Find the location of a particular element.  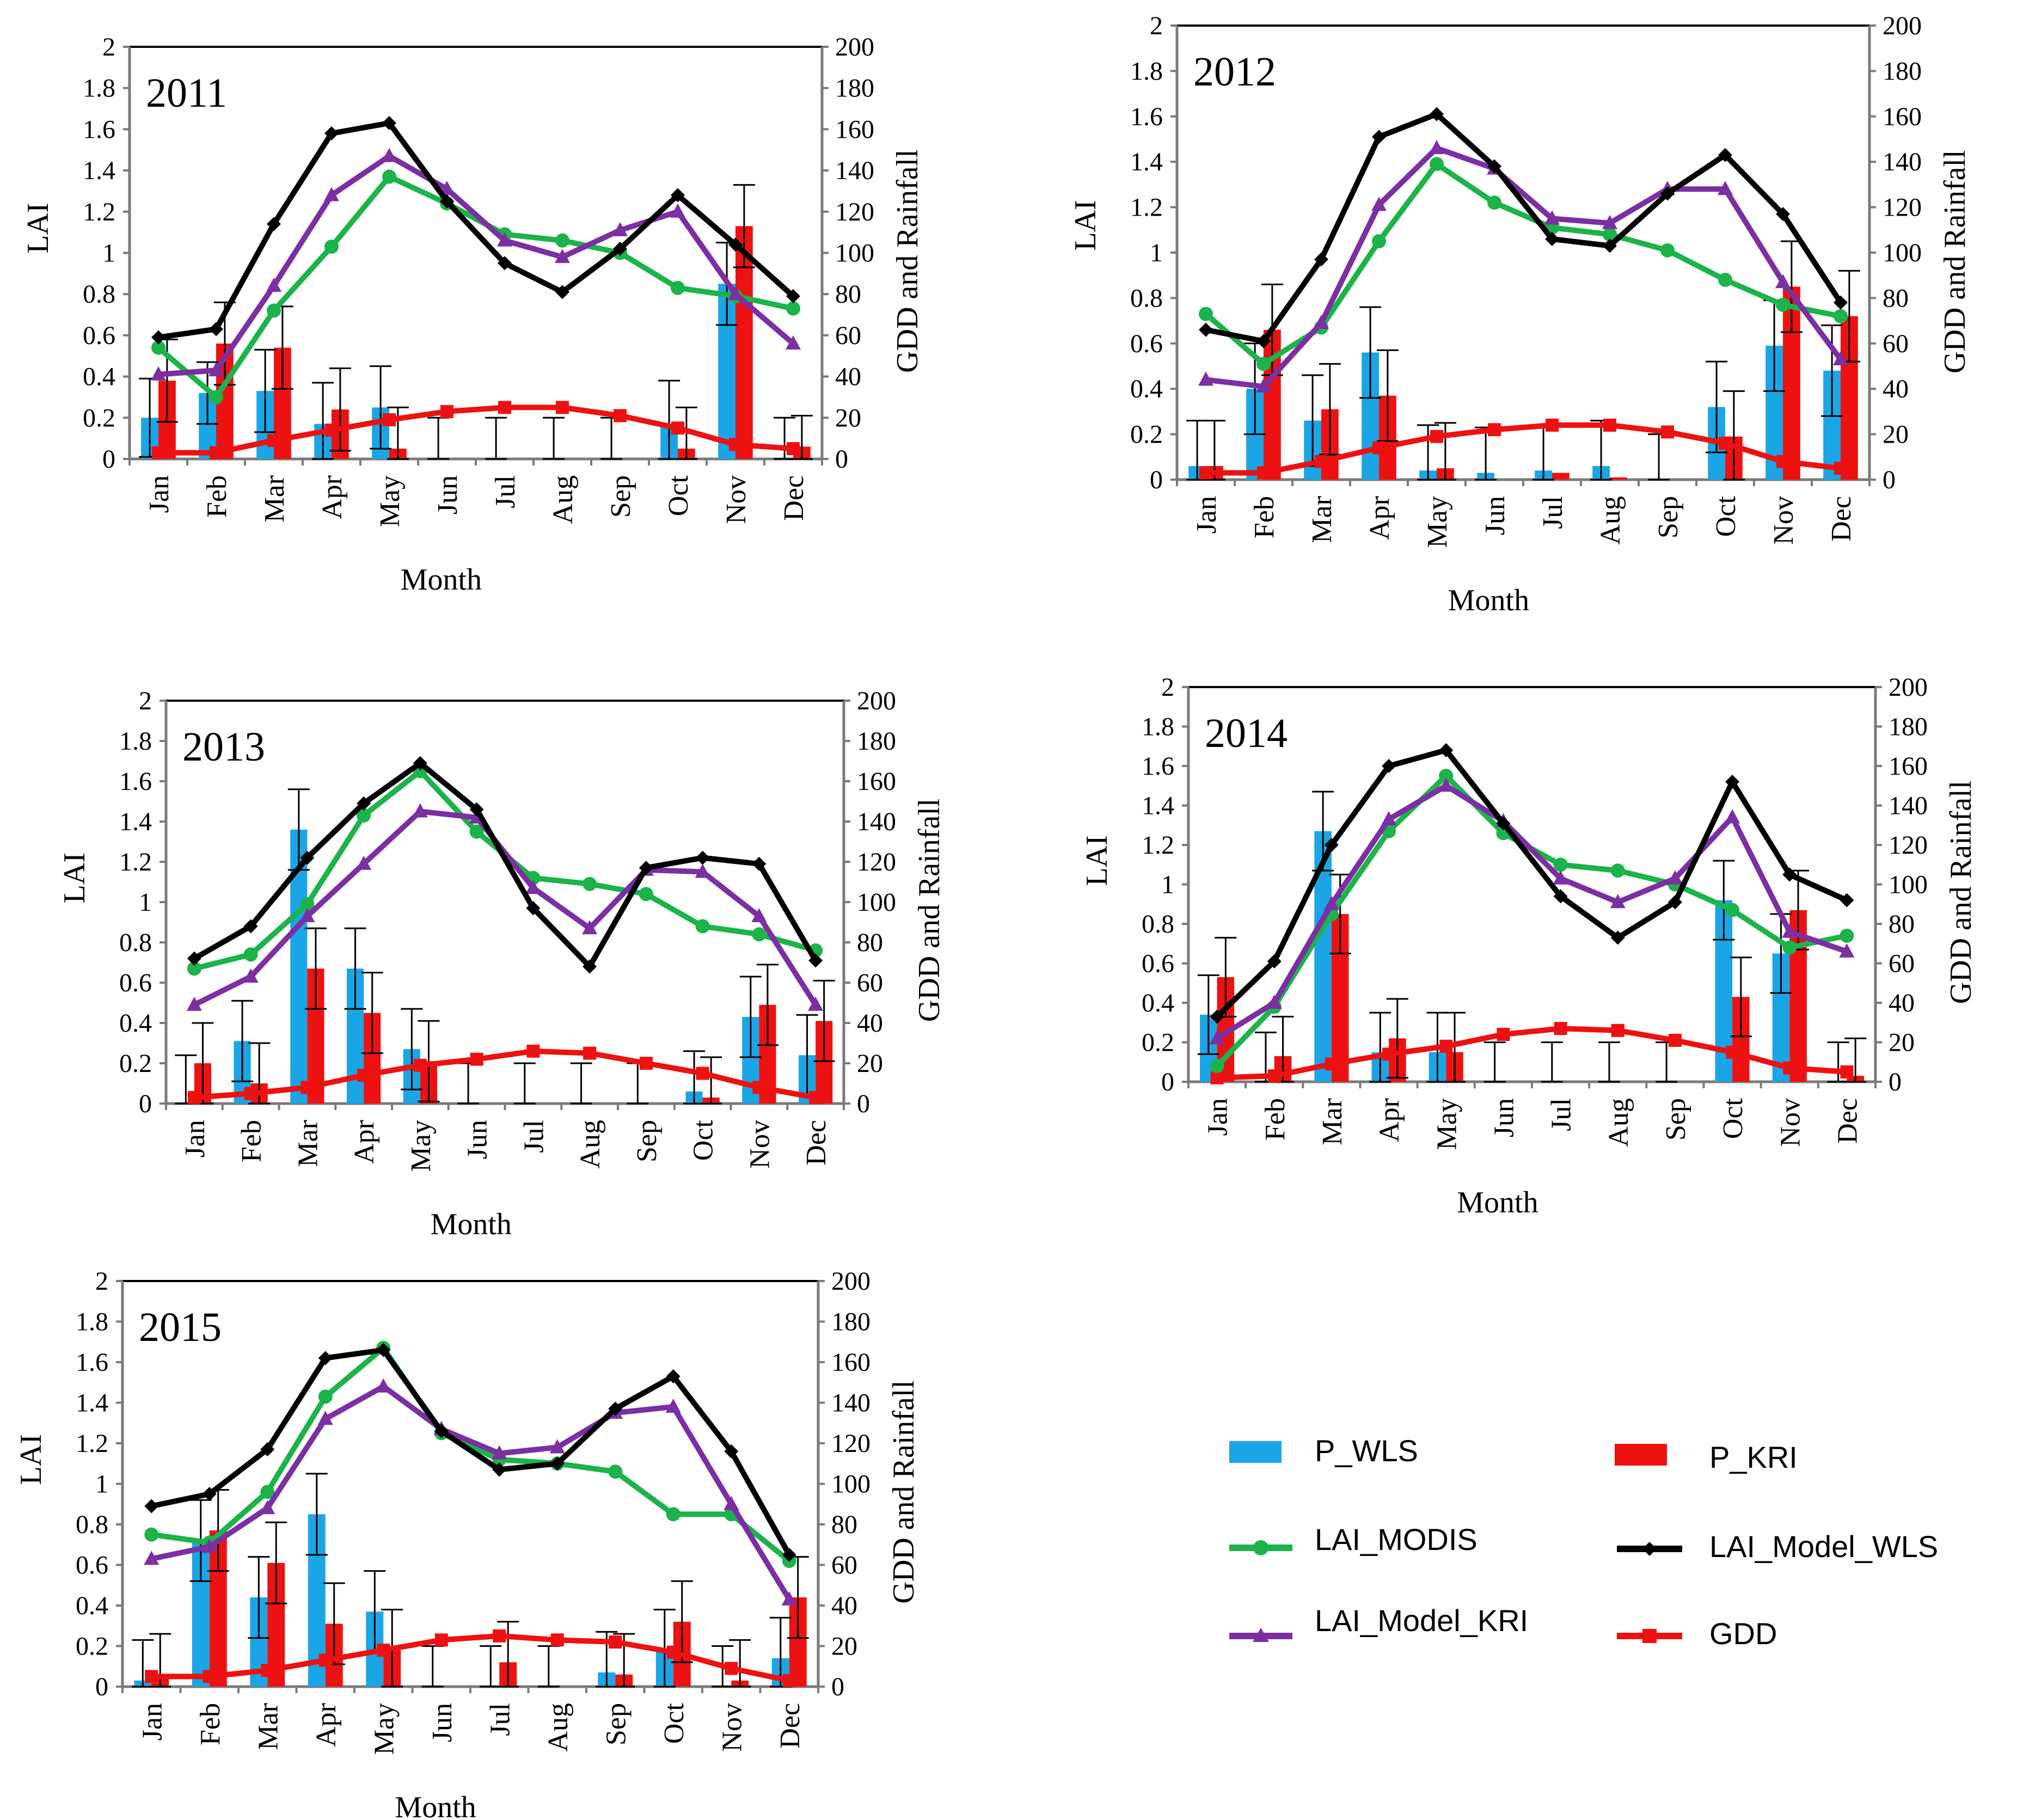

month-label-feb: Feb is located at coordinates (211, 1724).